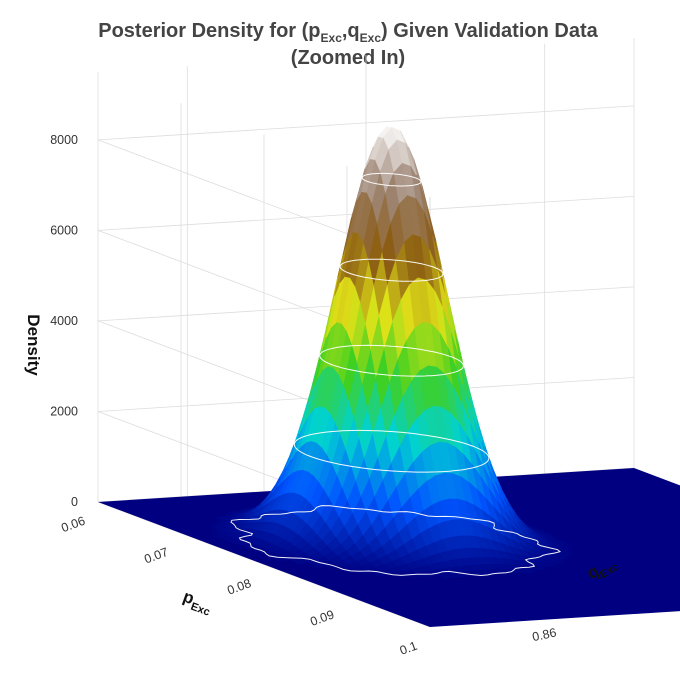  I want to click on x-tick-label: 0.1, so click(408, 648).